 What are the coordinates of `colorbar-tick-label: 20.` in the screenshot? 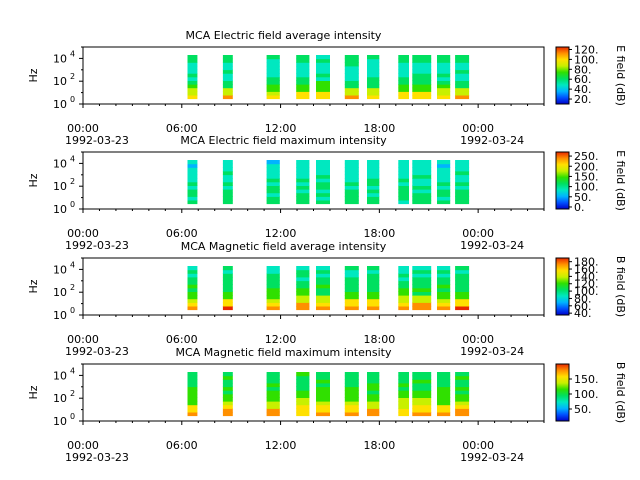 It's located at (583, 99).